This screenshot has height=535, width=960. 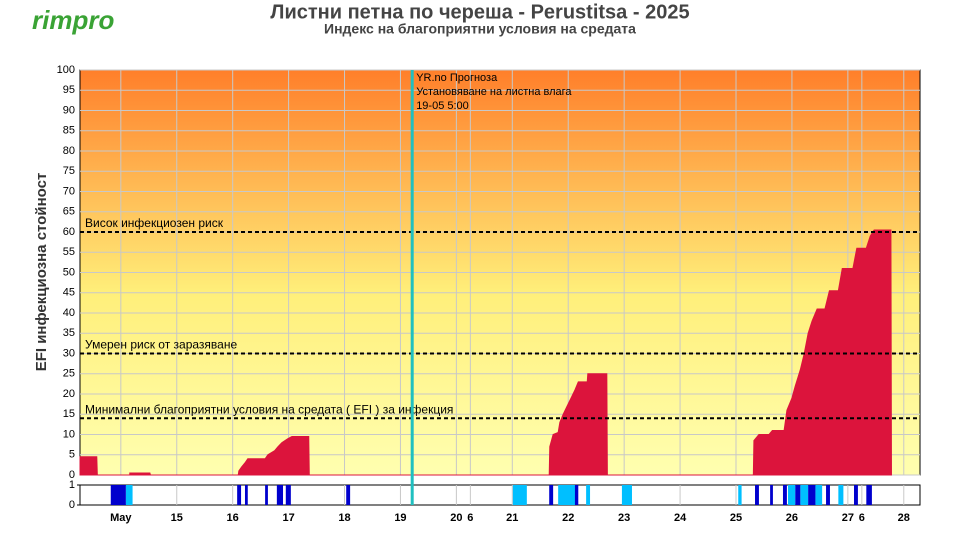 What do you see at coordinates (792, 518) in the screenshot?
I see `x-tick-label: 26` at bounding box center [792, 518].